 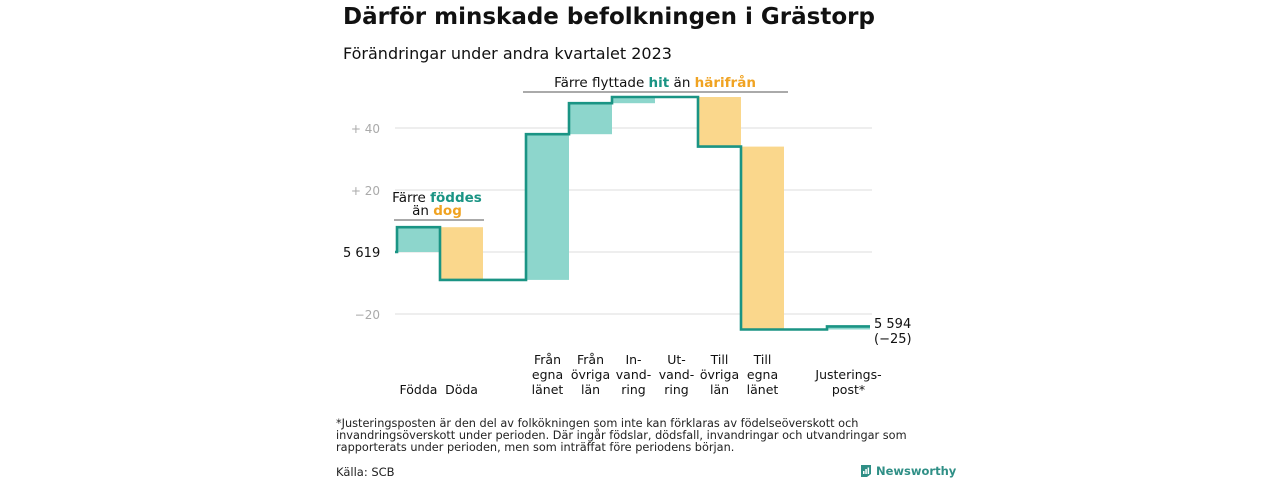 What do you see at coordinates (365, 191) in the screenshot?
I see `y-tick-label: + 20` at bounding box center [365, 191].